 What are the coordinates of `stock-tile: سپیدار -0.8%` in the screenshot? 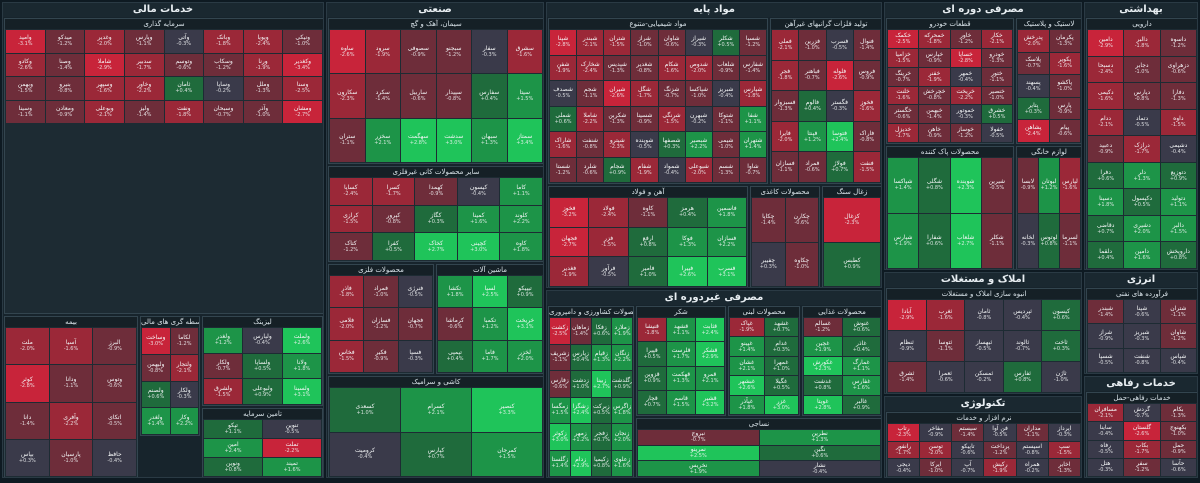 It's located at (453, 96).